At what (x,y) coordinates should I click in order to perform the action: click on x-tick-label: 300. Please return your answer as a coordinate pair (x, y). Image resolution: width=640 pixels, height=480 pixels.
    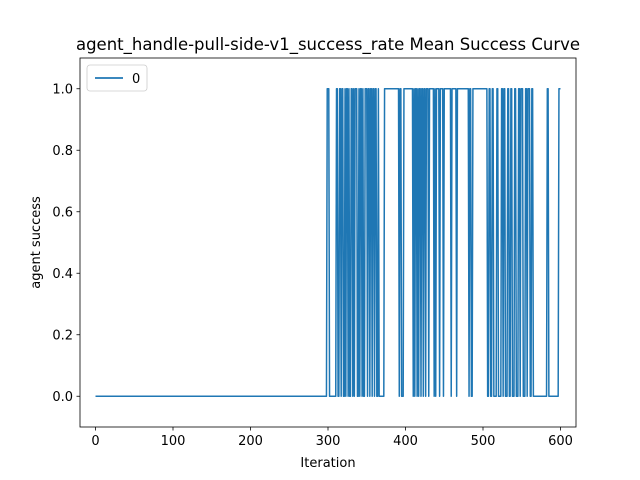
    Looking at the image, I should click on (328, 441).